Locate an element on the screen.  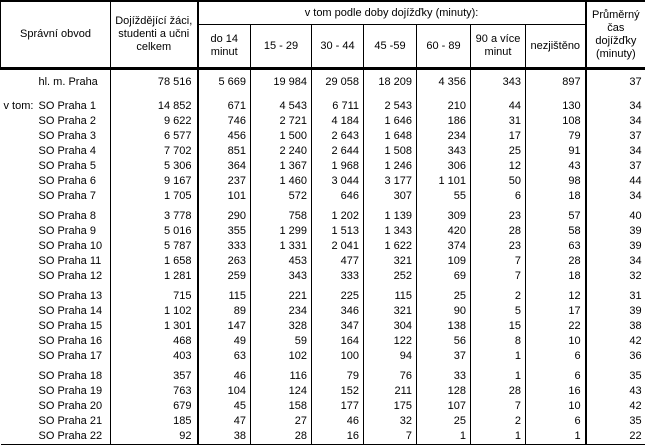
cell-value: 453 is located at coordinates (281, 261).